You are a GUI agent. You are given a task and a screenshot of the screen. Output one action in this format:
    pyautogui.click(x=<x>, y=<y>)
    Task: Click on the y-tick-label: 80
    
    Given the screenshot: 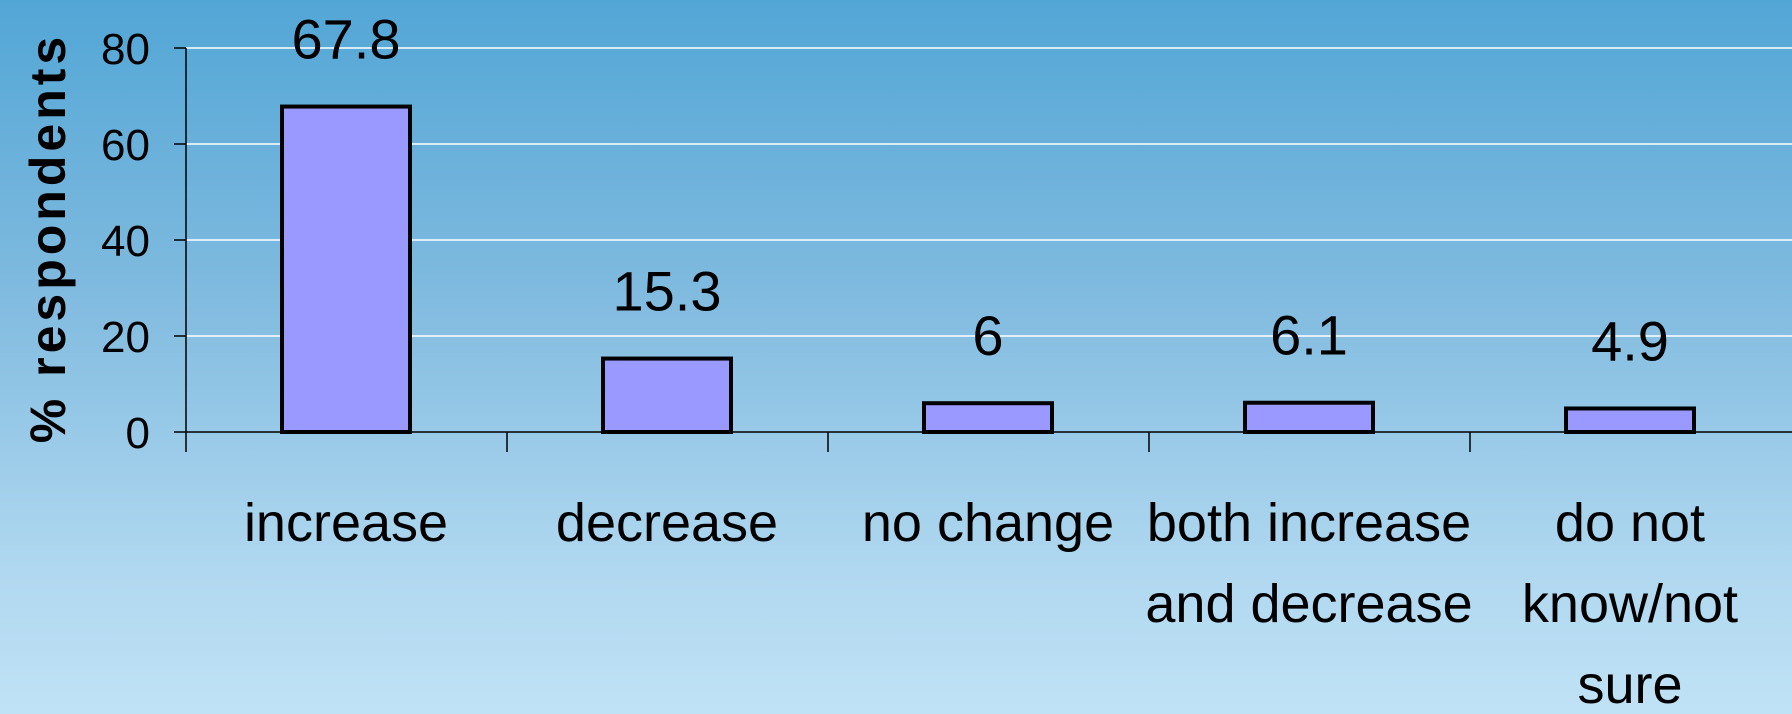 What is the action you would take?
    pyautogui.click(x=125, y=49)
    